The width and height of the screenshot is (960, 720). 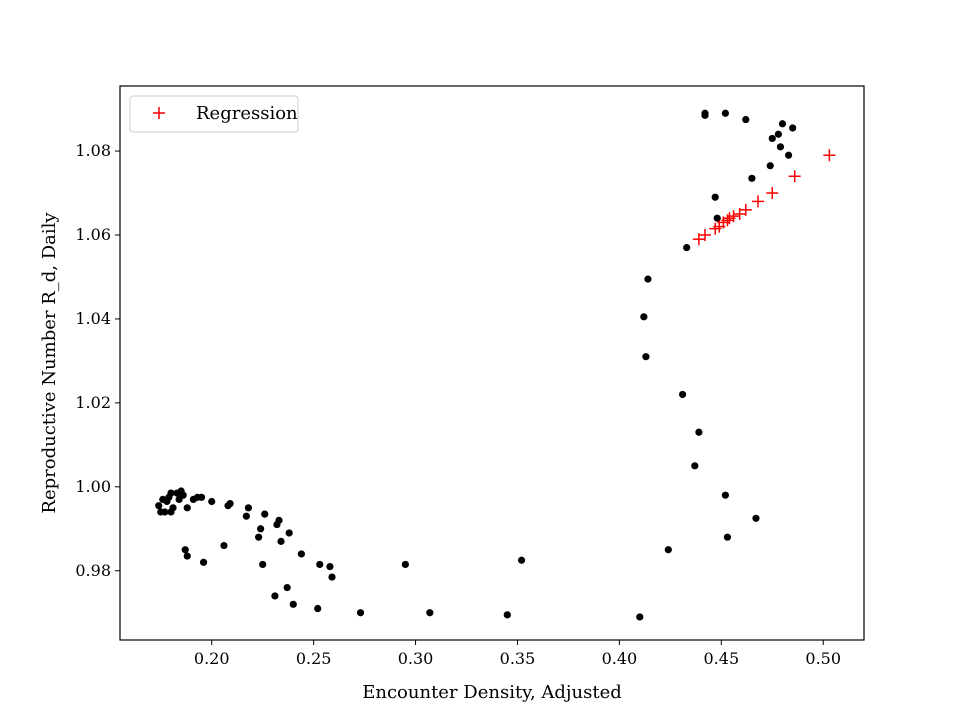 I want to click on y-tick-label: 1.00, so click(x=93, y=486).